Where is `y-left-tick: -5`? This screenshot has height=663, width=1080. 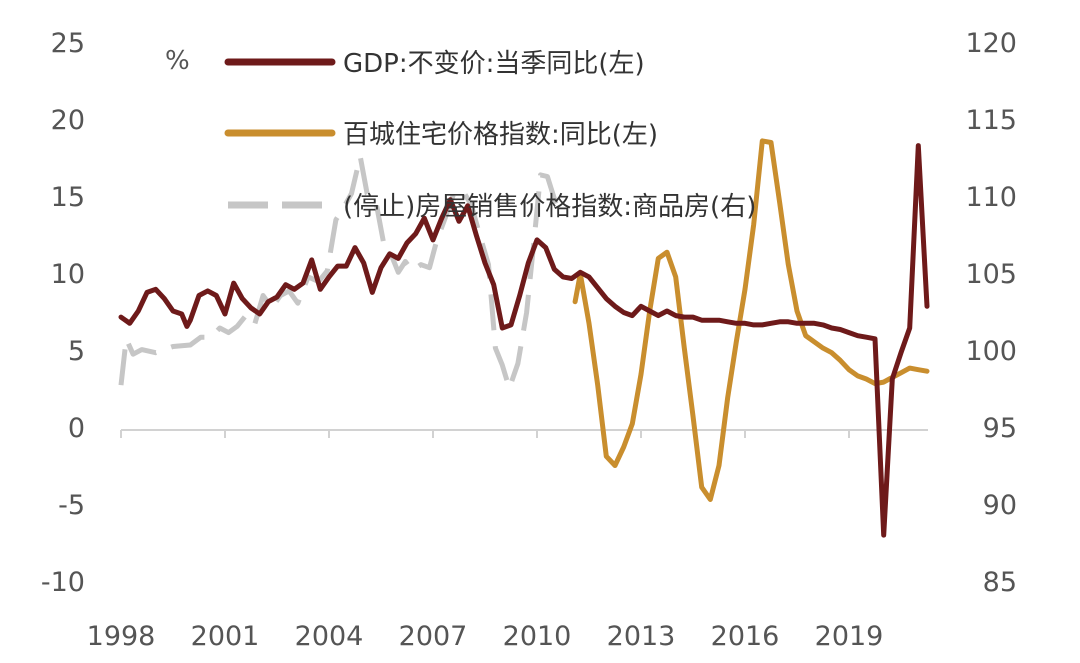 y-left-tick: -5 is located at coordinates (71, 505).